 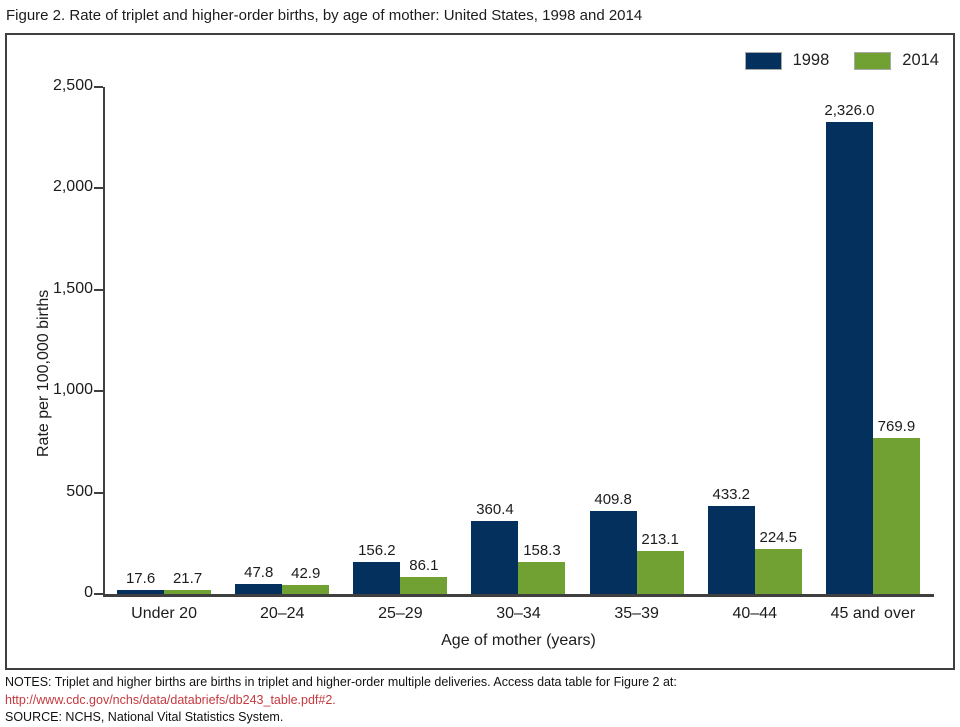 I want to click on bar-group: 433.2 224.5, so click(x=755, y=340).